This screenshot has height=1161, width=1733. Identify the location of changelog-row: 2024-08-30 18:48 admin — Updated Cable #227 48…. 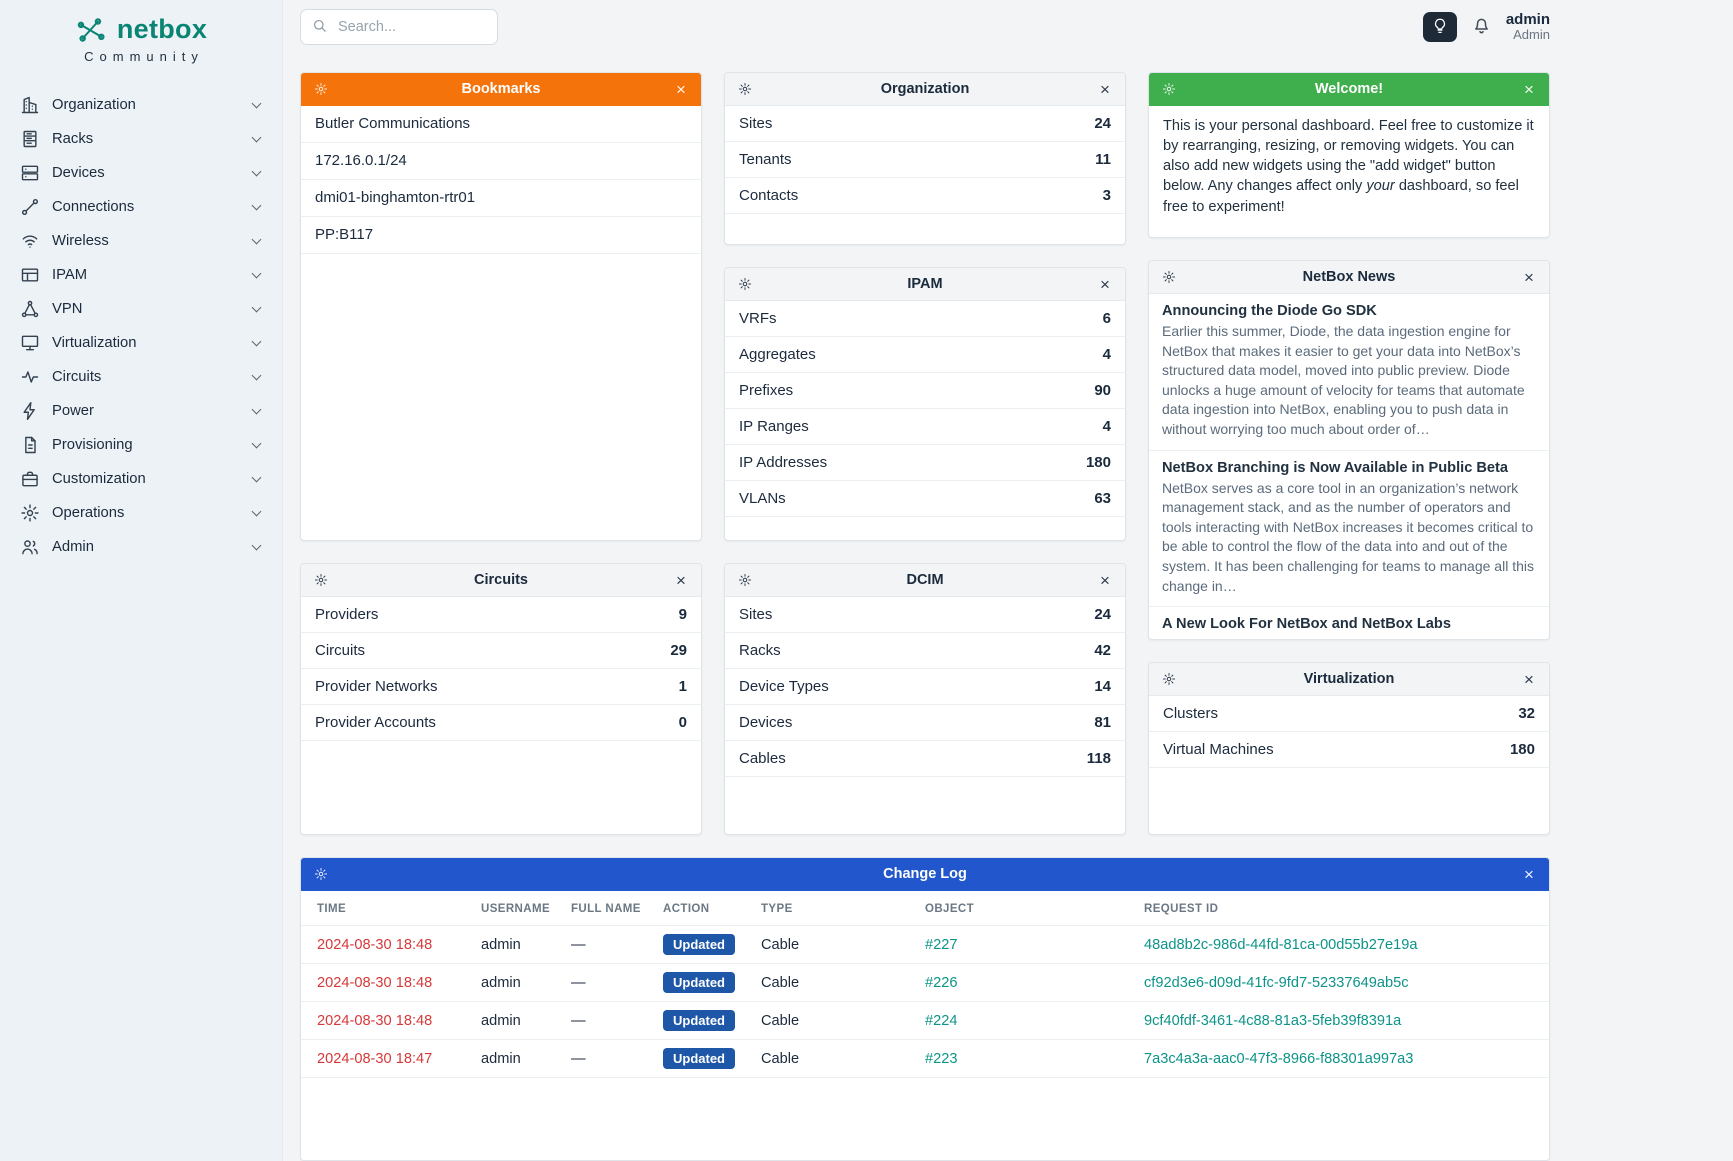
(925, 944).